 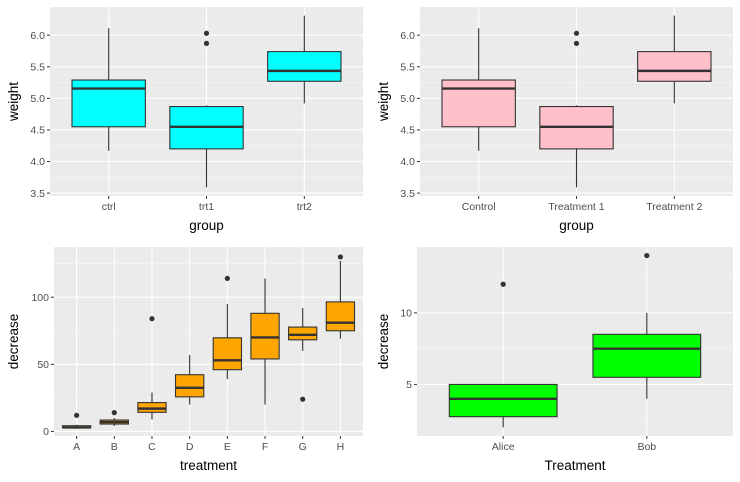 I want to click on box-e, so click(x=227, y=327).